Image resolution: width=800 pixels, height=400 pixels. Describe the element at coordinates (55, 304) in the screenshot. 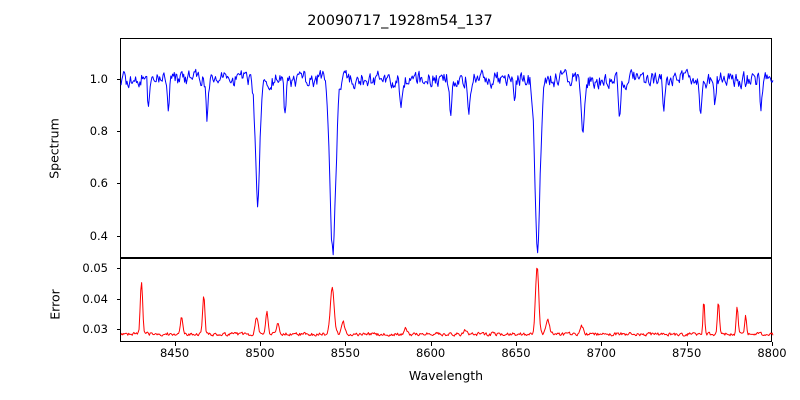

I see `error-y-axis-label: Error` at that location.